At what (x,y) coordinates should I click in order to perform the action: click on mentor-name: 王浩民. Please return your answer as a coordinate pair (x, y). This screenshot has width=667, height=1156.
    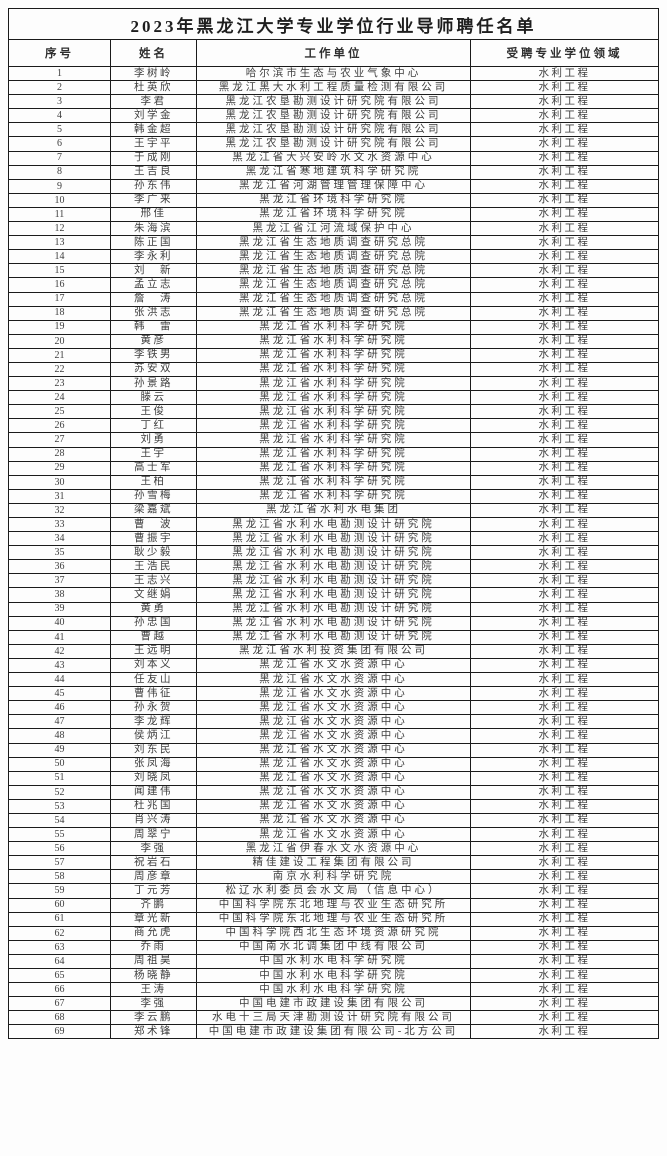
    Looking at the image, I should click on (153, 567).